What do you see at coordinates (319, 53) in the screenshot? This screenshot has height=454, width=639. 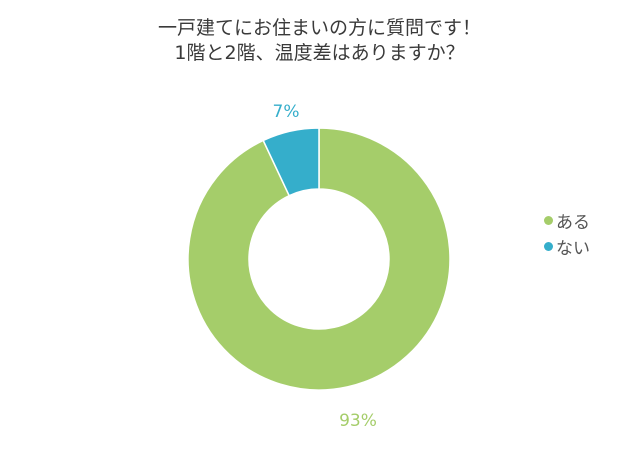 I see `chart-title-line-2: 1階と2階、温度差はありますか？` at bounding box center [319, 53].